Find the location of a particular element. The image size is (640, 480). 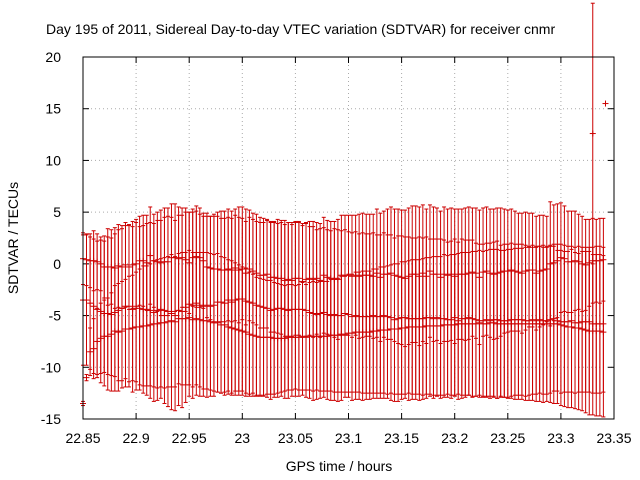

x-tick-label: 22.85 is located at coordinates (82, 438).